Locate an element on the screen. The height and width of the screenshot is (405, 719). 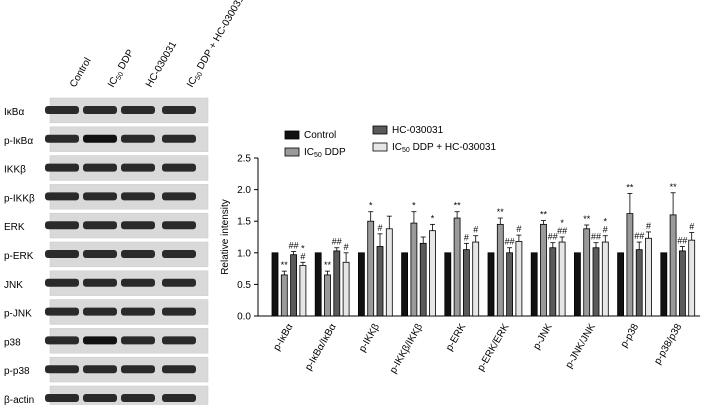
blot-row: p38 is located at coordinates (106, 341).